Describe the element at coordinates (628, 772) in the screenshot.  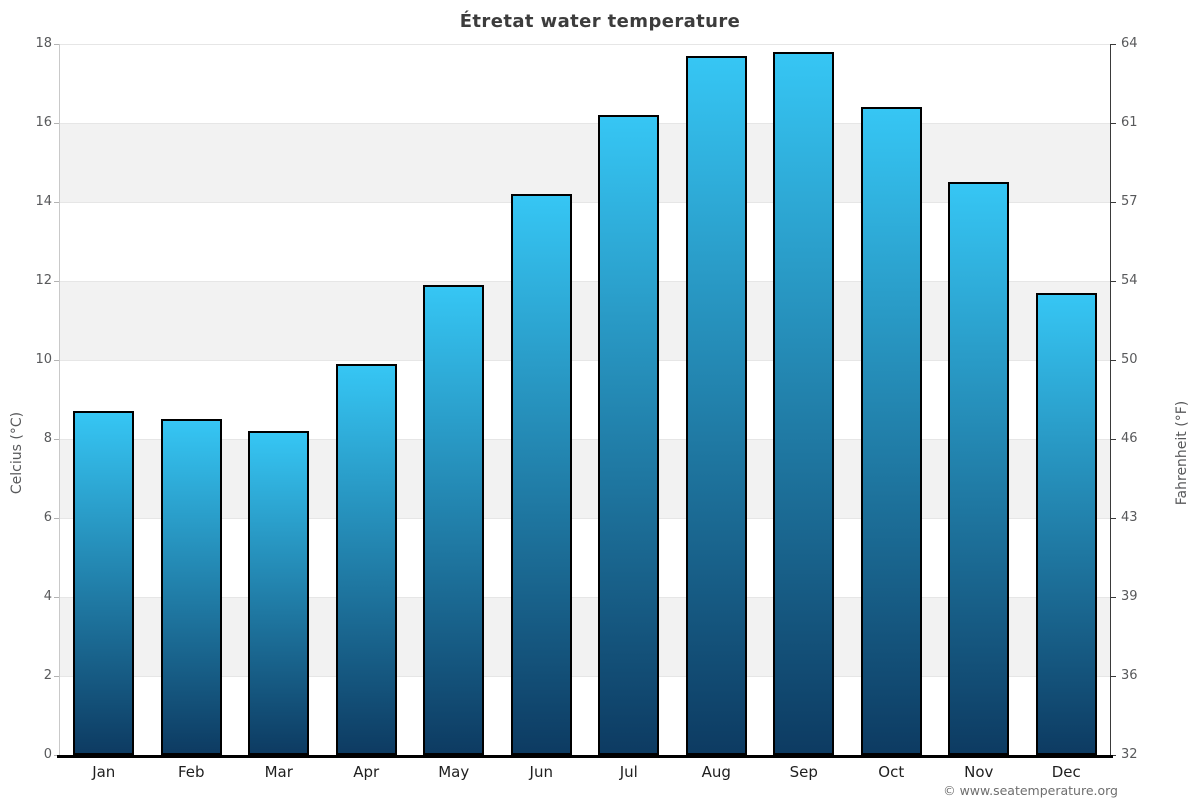
I see `x-axis-tick-label: Jul` at that location.